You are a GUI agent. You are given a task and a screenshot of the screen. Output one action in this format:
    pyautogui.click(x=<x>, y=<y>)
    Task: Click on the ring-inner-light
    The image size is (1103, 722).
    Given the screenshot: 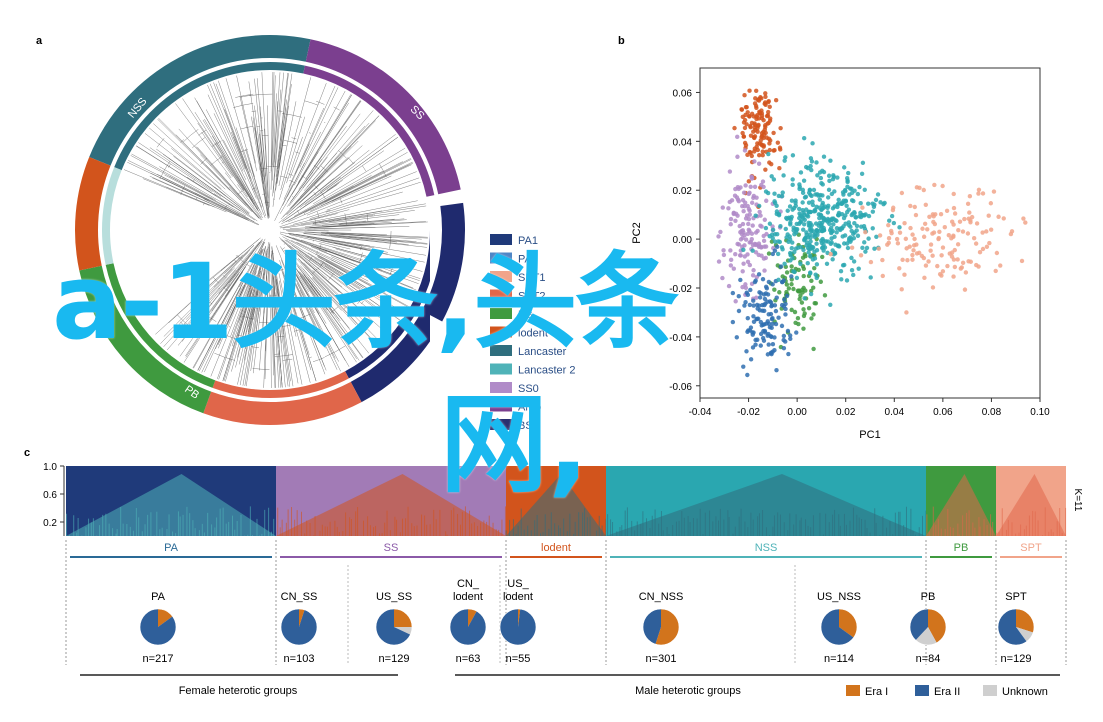 What is the action you would take?
    pyautogui.click(x=112, y=216)
    